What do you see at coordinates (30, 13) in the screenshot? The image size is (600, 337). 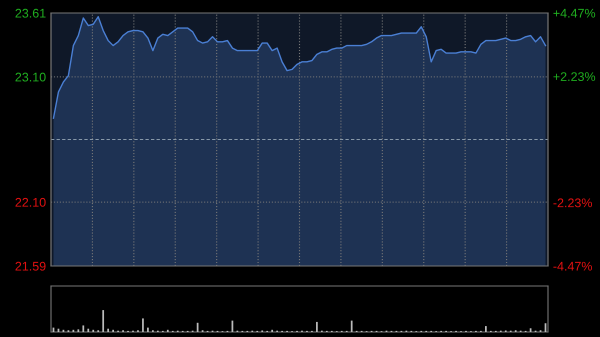 I see `y-tick-label: 23.61` at bounding box center [30, 13].